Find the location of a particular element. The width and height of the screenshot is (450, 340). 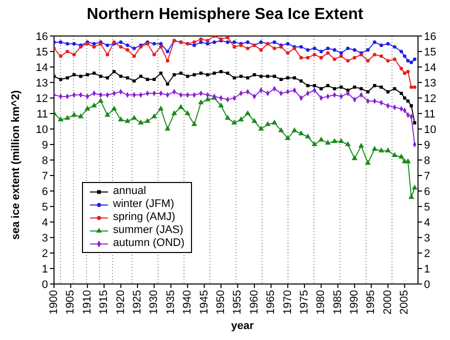

y-axis-title: sea ice extent (million km^2) is located at coordinates (16, 165).